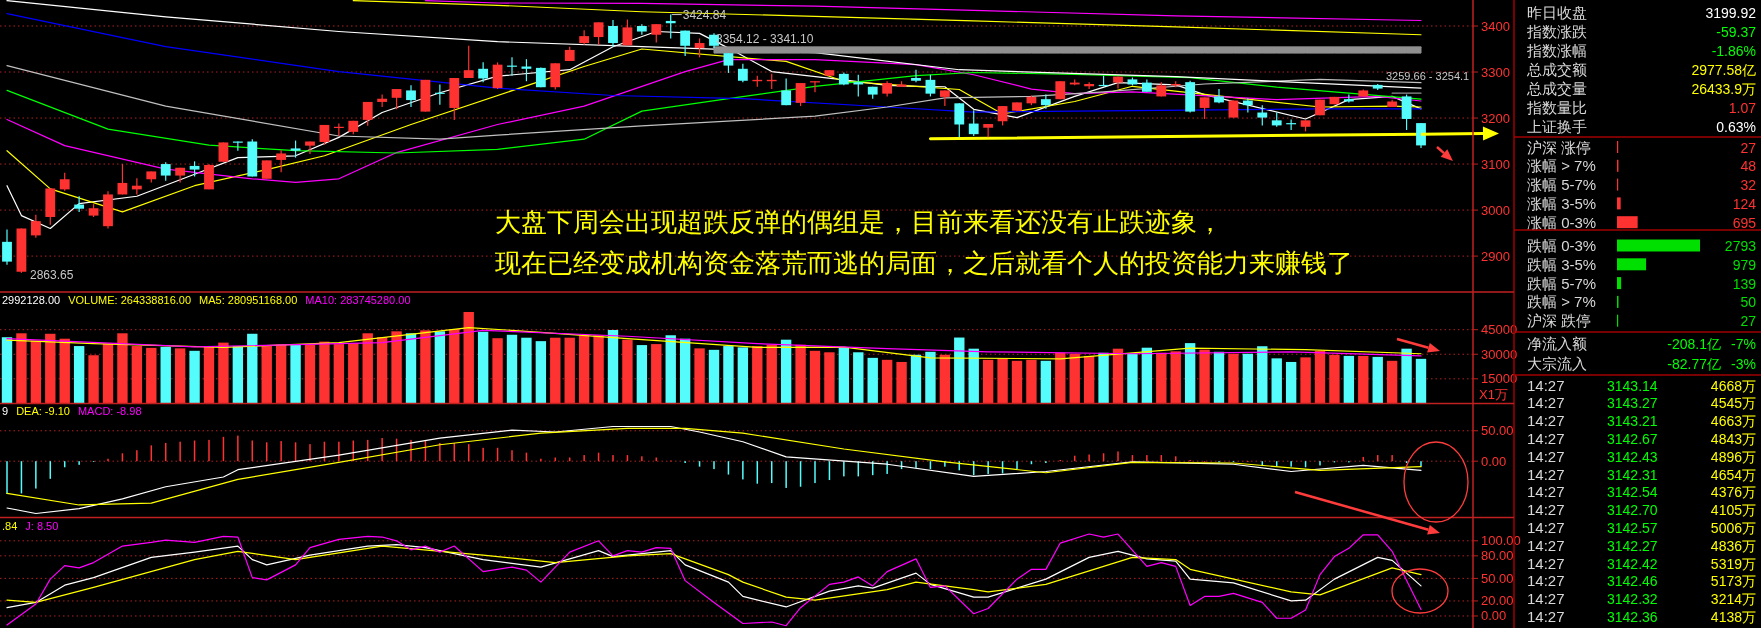  I want to click on data-label: 0.63%, so click(1736, 126).